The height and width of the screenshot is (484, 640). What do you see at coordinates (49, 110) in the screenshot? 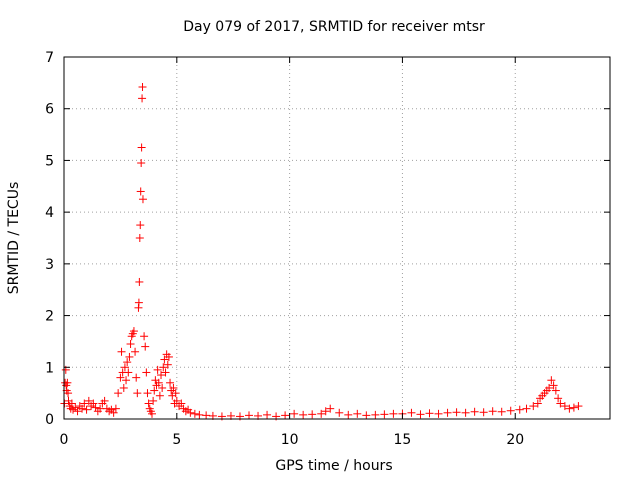
I see `y-tick-label: 6` at bounding box center [49, 110].